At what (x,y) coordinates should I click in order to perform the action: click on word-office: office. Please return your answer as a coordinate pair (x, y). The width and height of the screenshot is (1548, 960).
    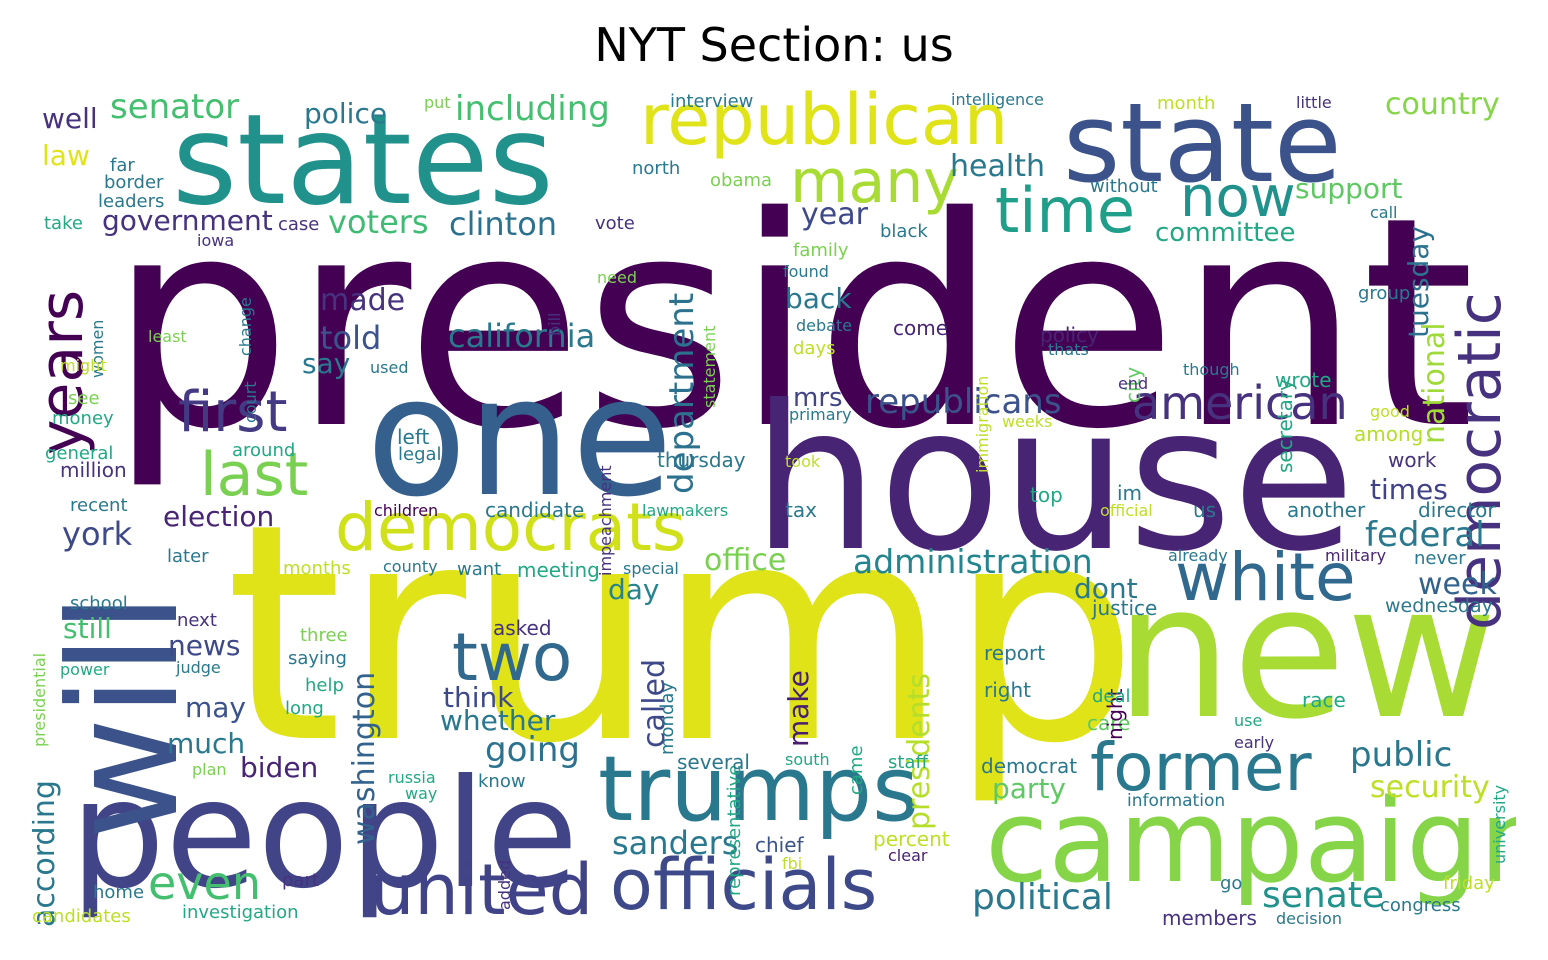
    Looking at the image, I should click on (745, 560).